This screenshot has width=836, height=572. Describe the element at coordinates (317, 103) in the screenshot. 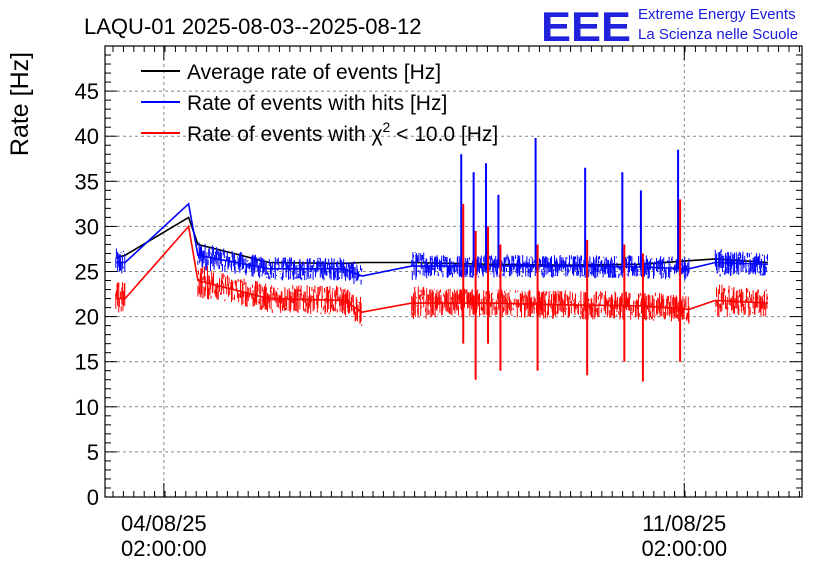

I see `legend-label-hits: Rate of events with hits [Hz]` at that location.